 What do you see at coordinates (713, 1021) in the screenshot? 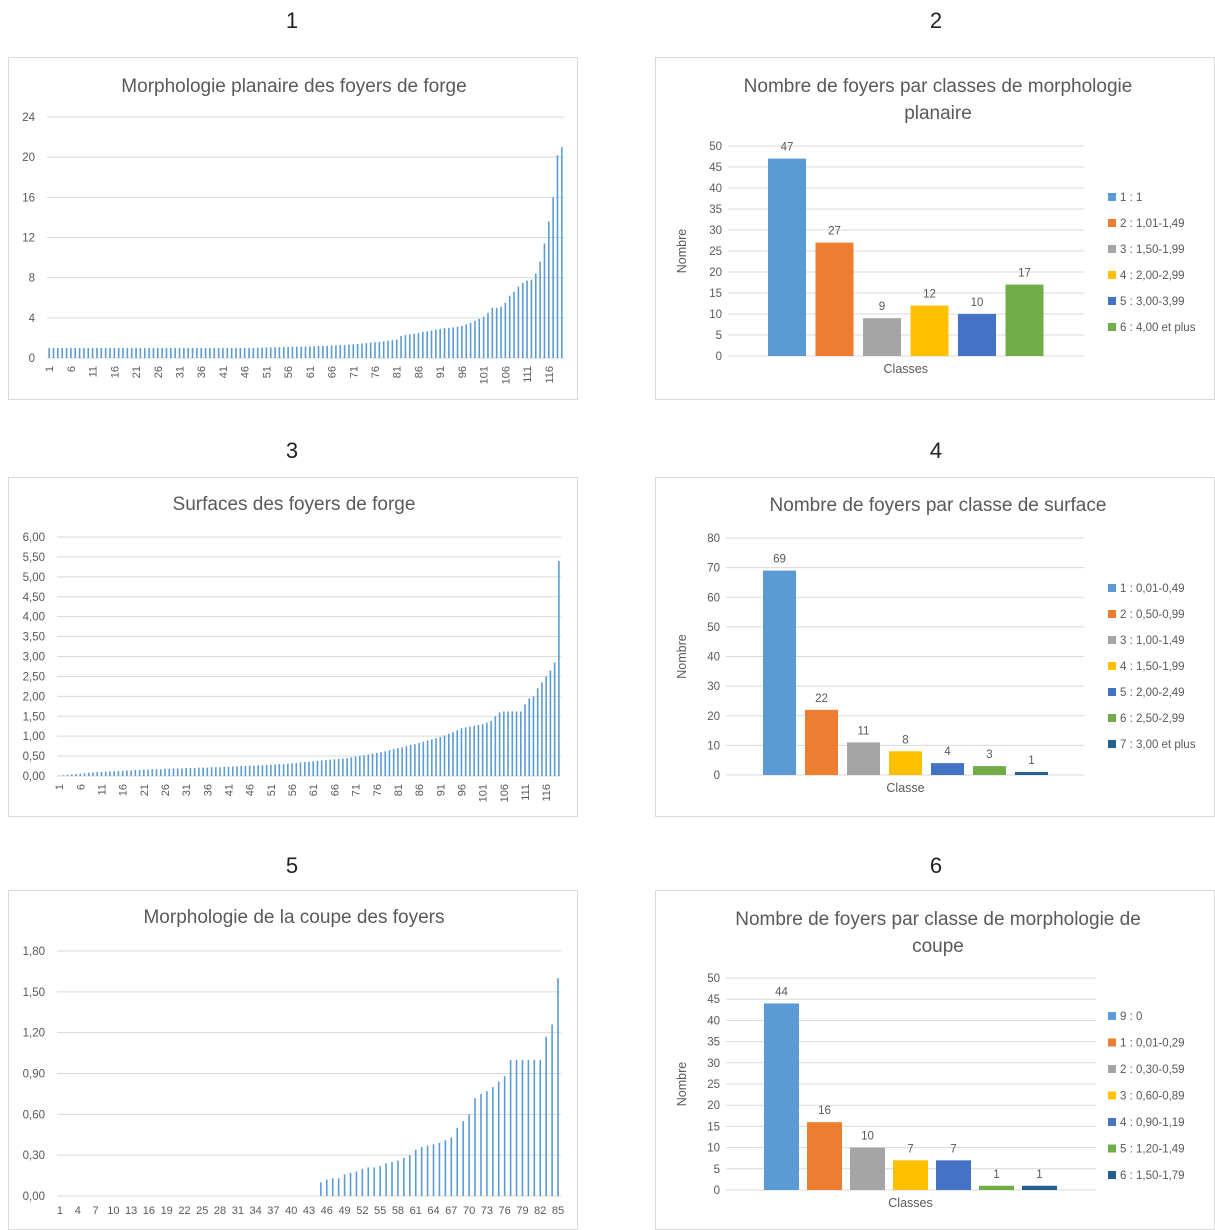
I see `chart-6-ytick-label: 40` at bounding box center [713, 1021].